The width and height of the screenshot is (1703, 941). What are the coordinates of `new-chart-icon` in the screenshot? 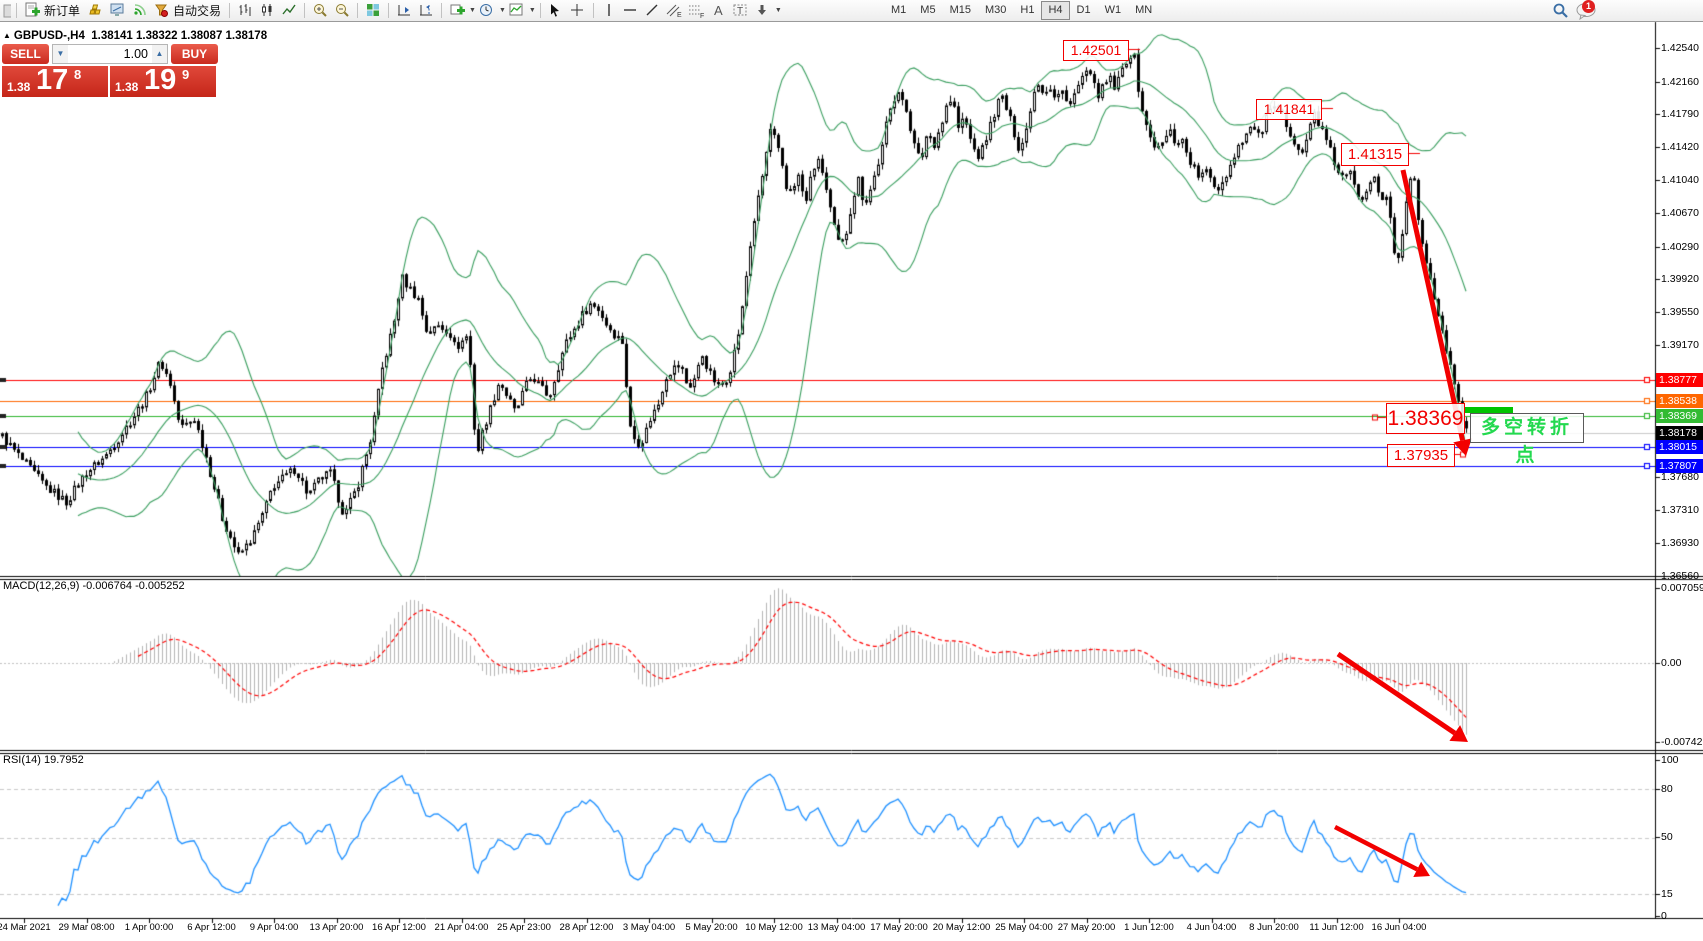 It's located at (457, 11).